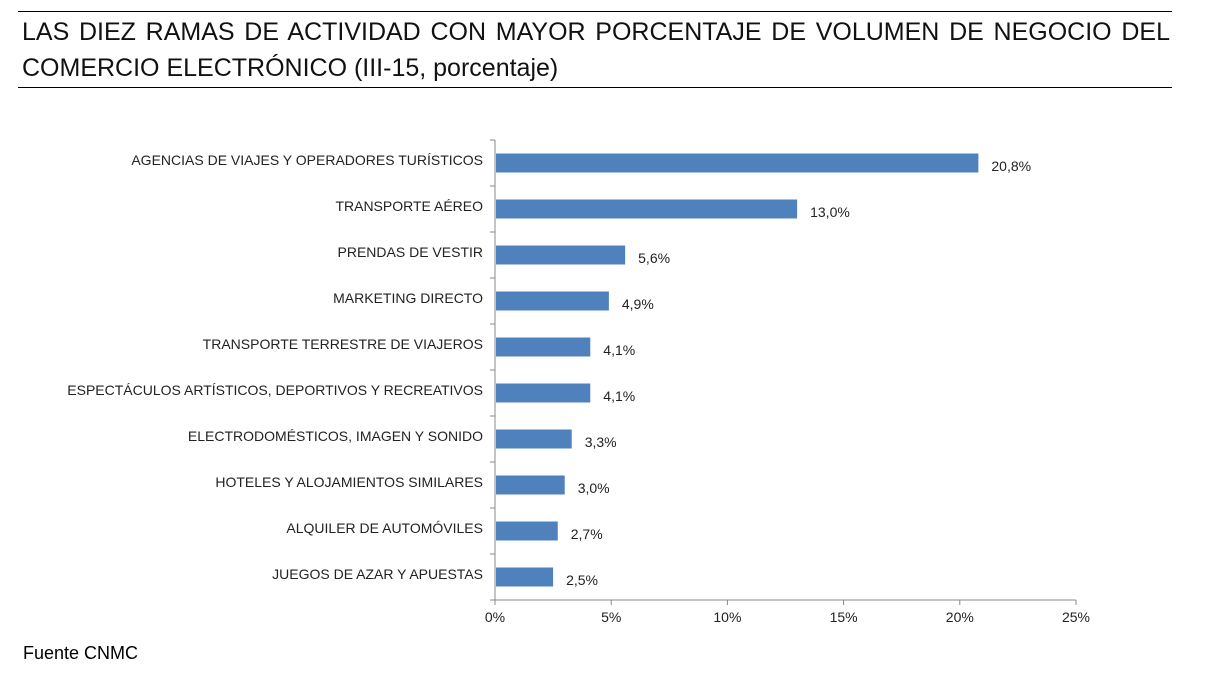 The image size is (1214, 690). Describe the element at coordinates (611, 617) in the screenshot. I see `x-tick-label: 5%` at that location.